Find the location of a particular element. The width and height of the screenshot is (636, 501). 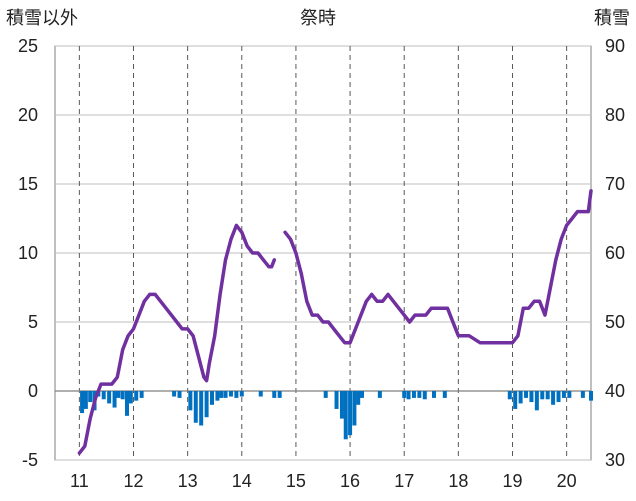

x-tick-label: 14 is located at coordinates (242, 481).